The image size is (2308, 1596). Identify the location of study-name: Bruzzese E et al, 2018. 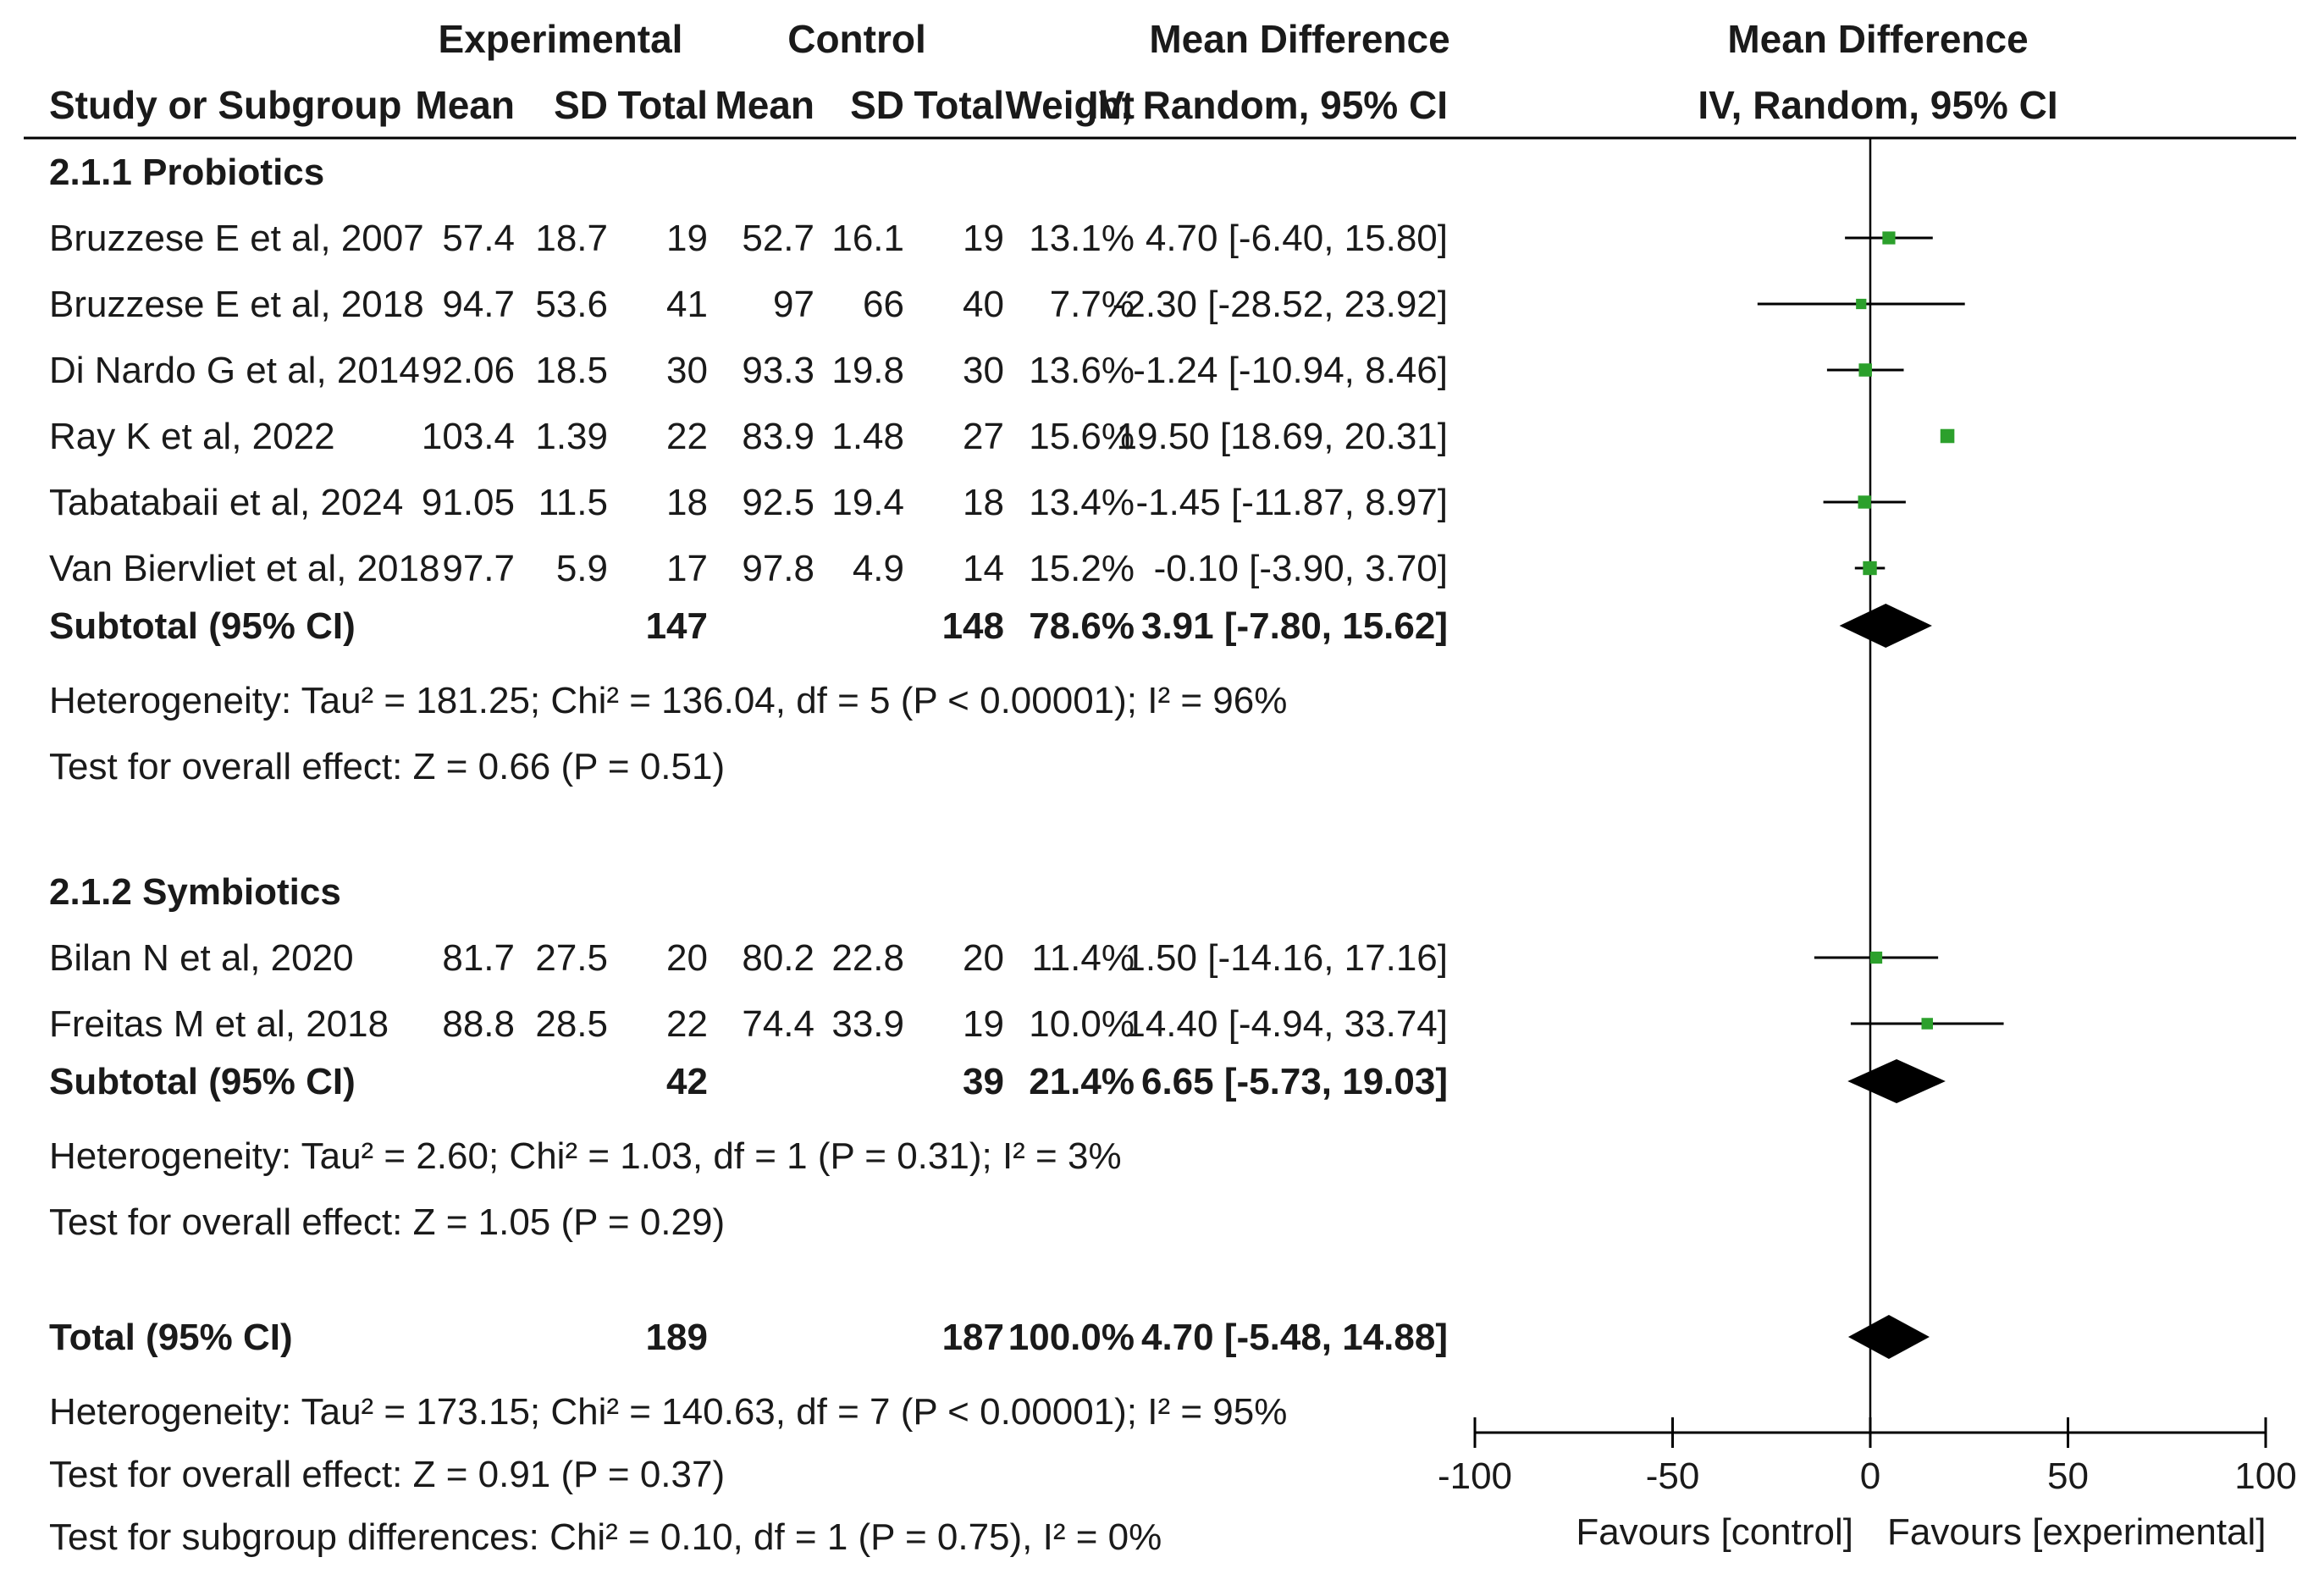
(236, 304).